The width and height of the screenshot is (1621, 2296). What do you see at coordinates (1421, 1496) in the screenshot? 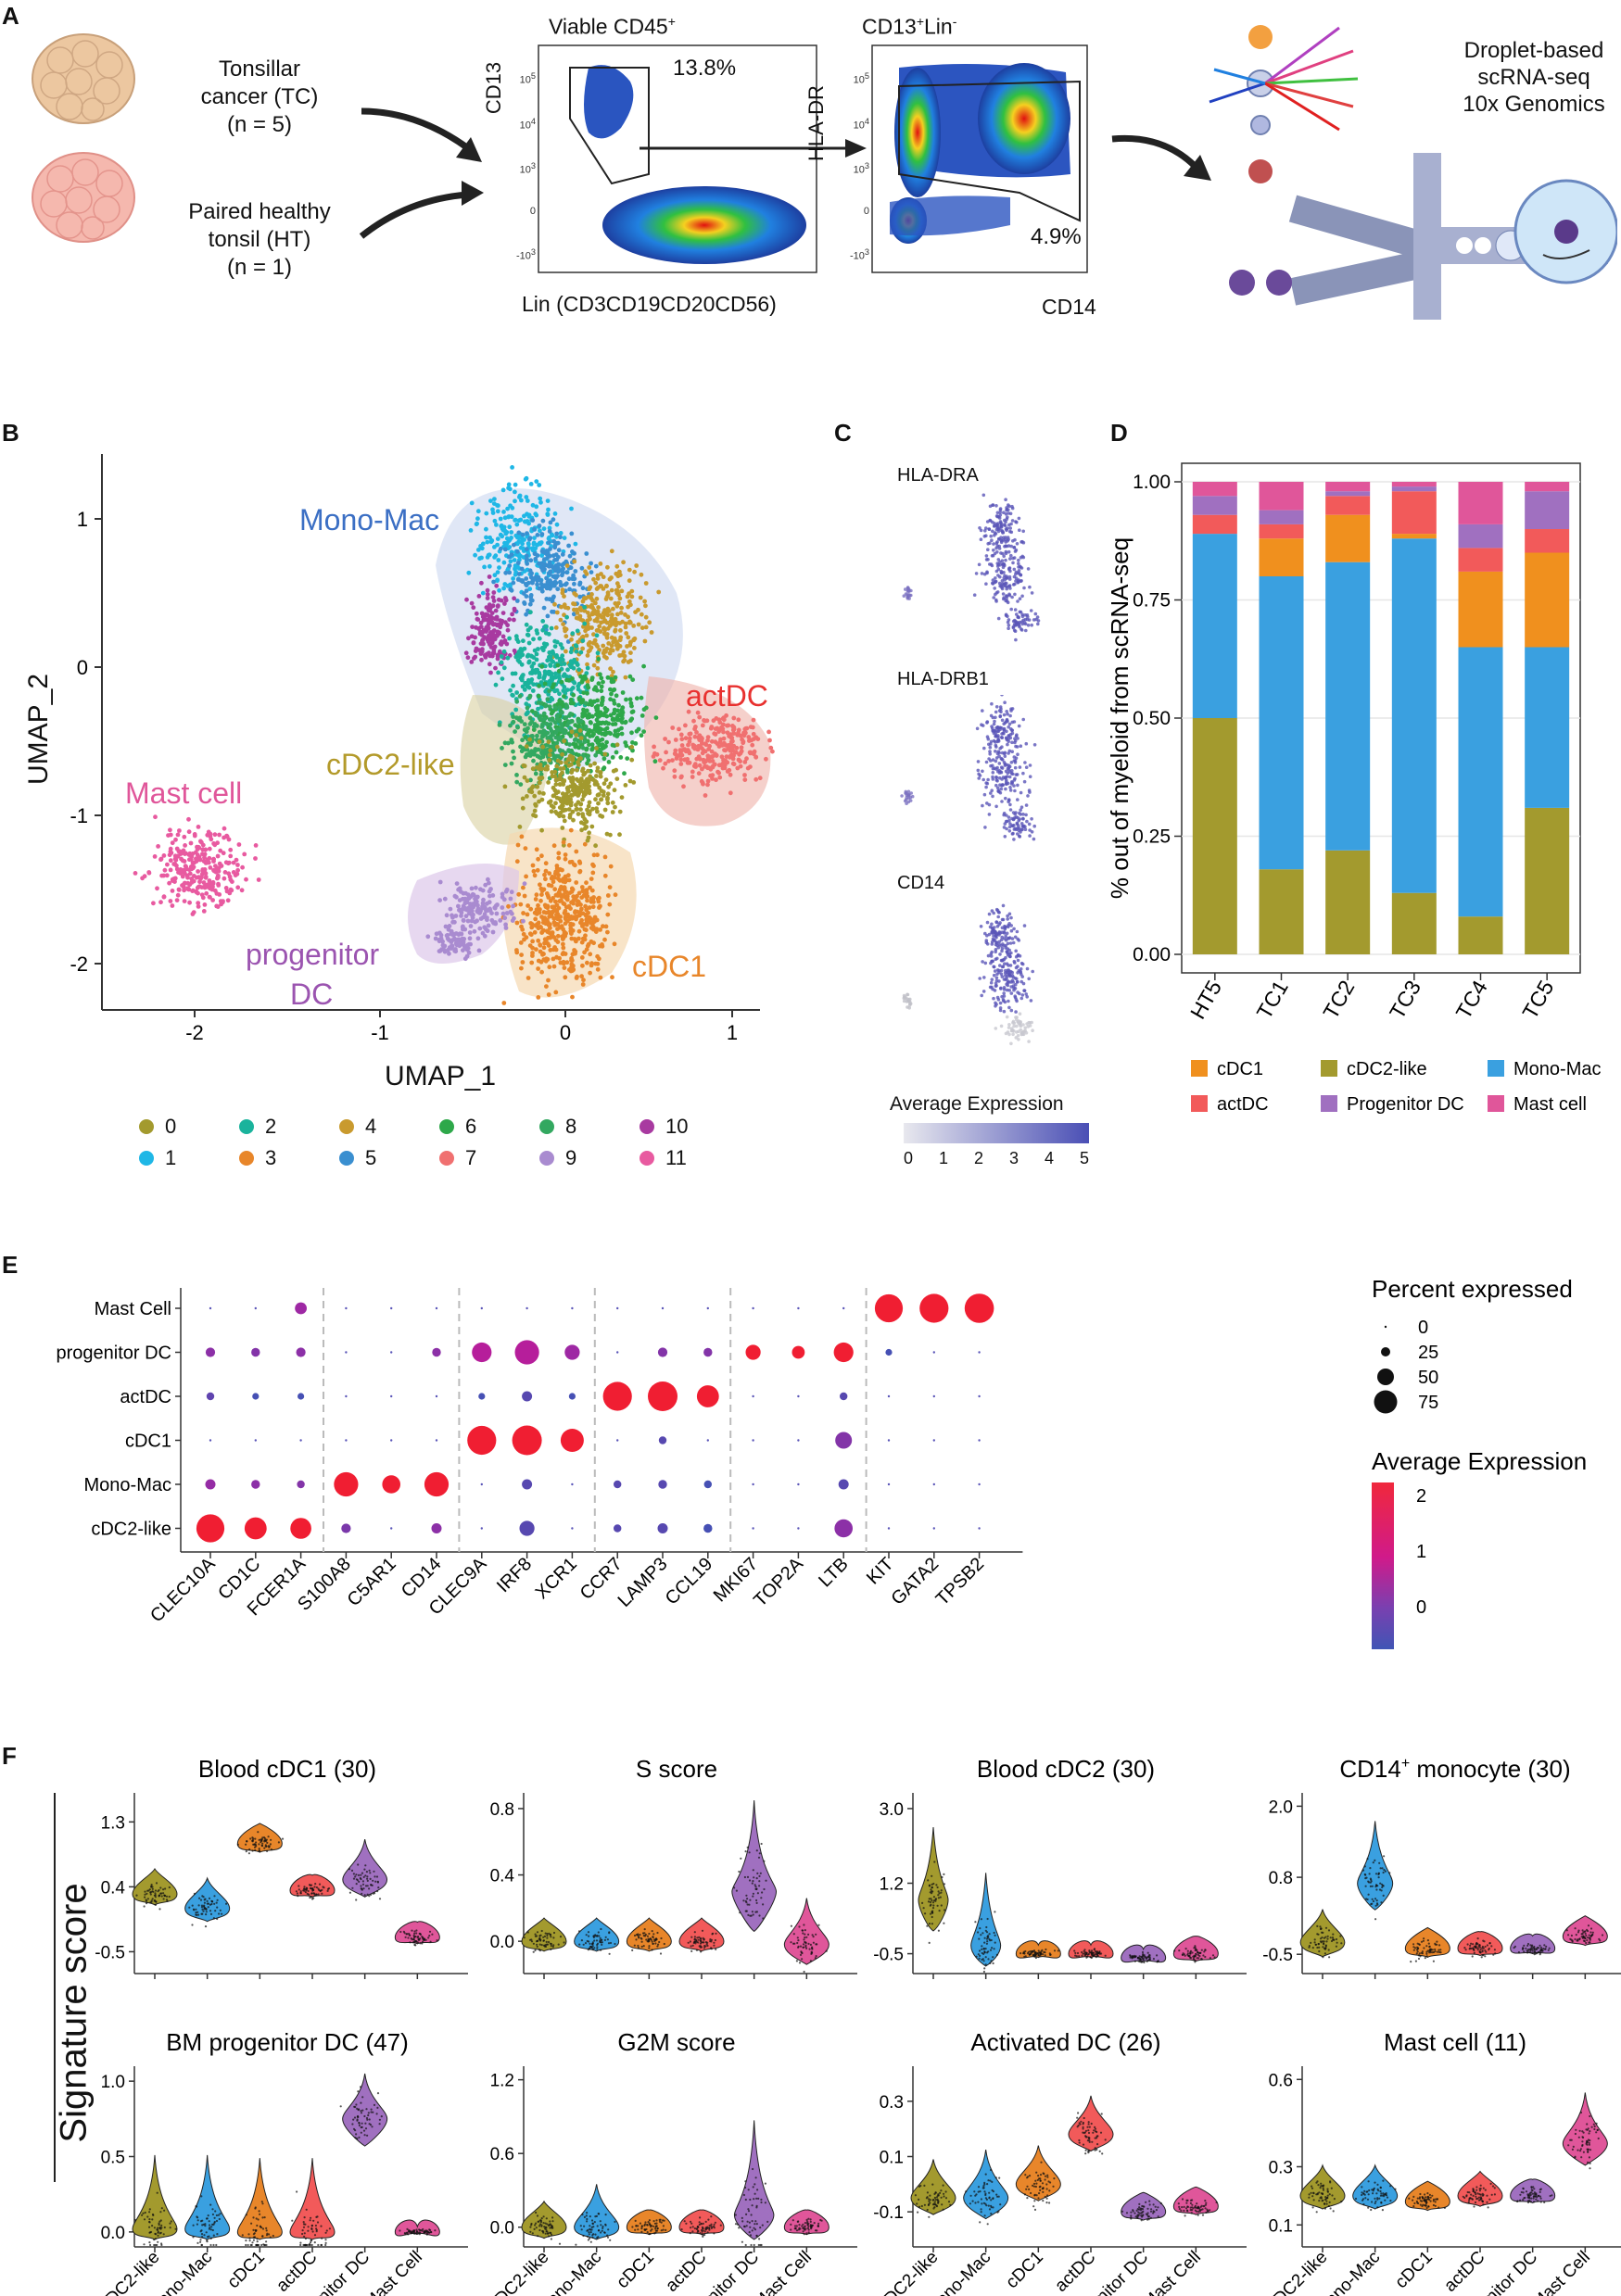
I see `dot-legend-expr-tick: 2` at bounding box center [1421, 1496].